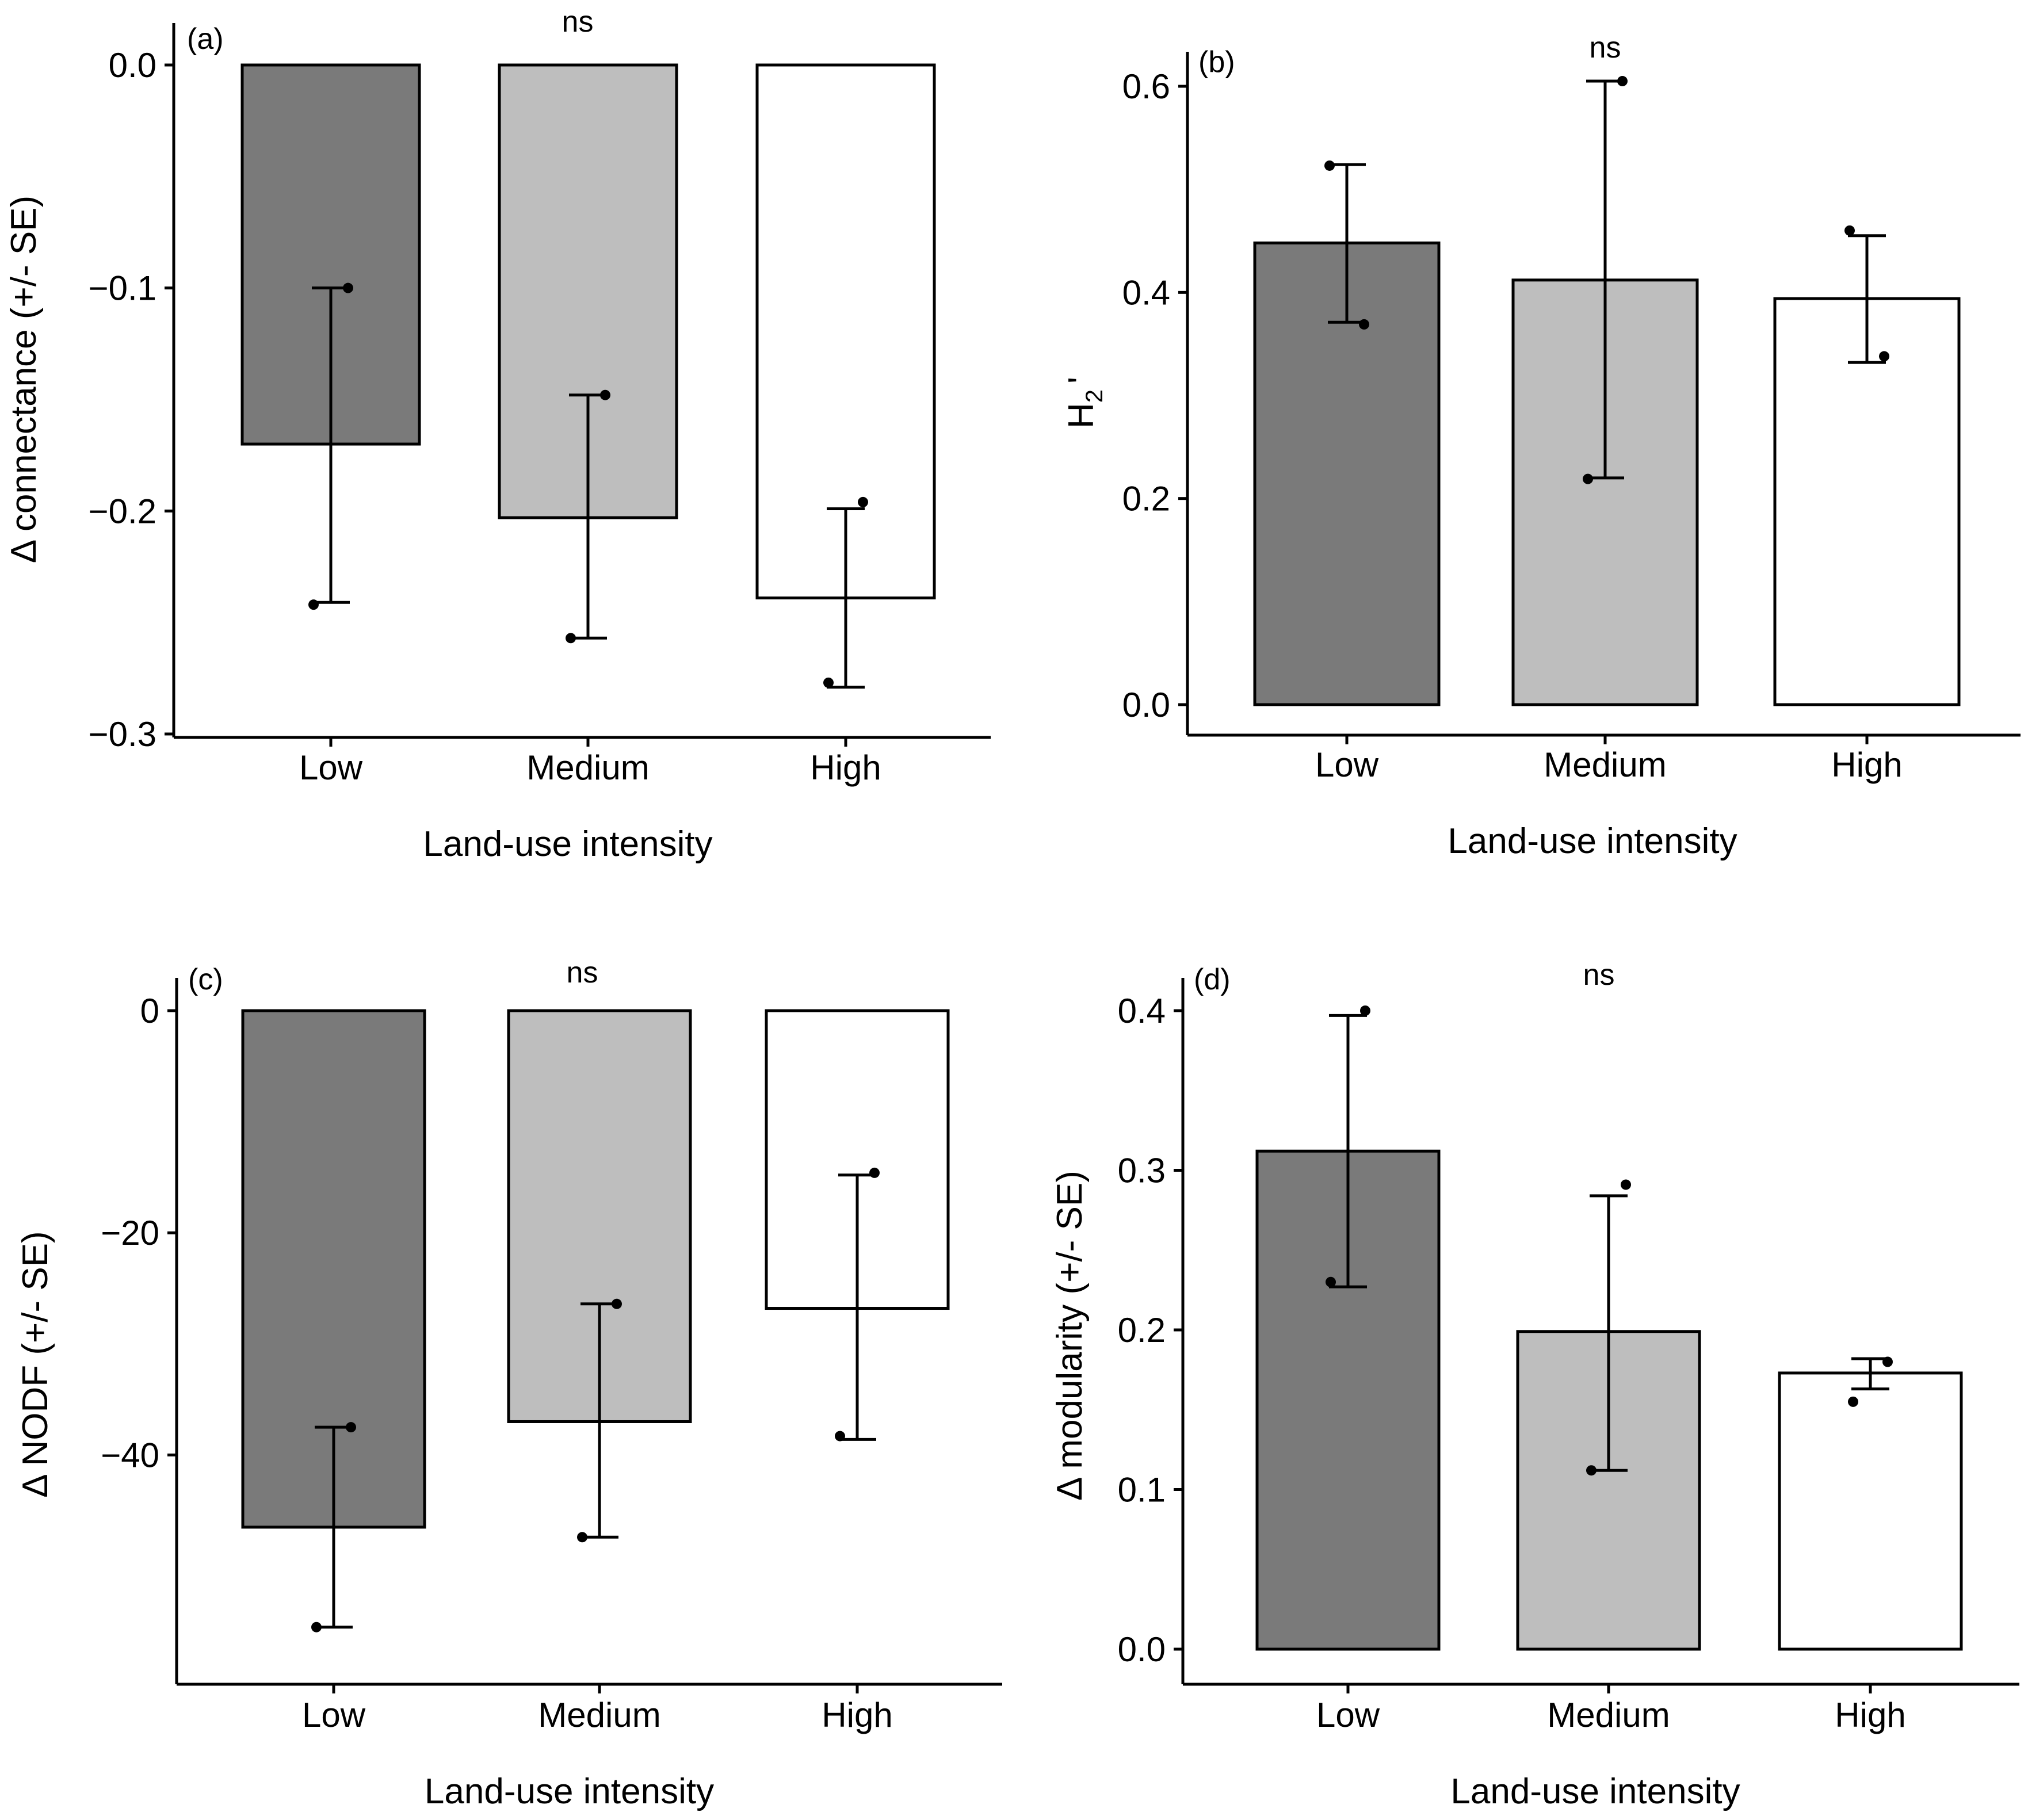 This screenshot has width=2028, height=1820. I want to click on y-axis-title-subscript: 2, so click(1093, 396).